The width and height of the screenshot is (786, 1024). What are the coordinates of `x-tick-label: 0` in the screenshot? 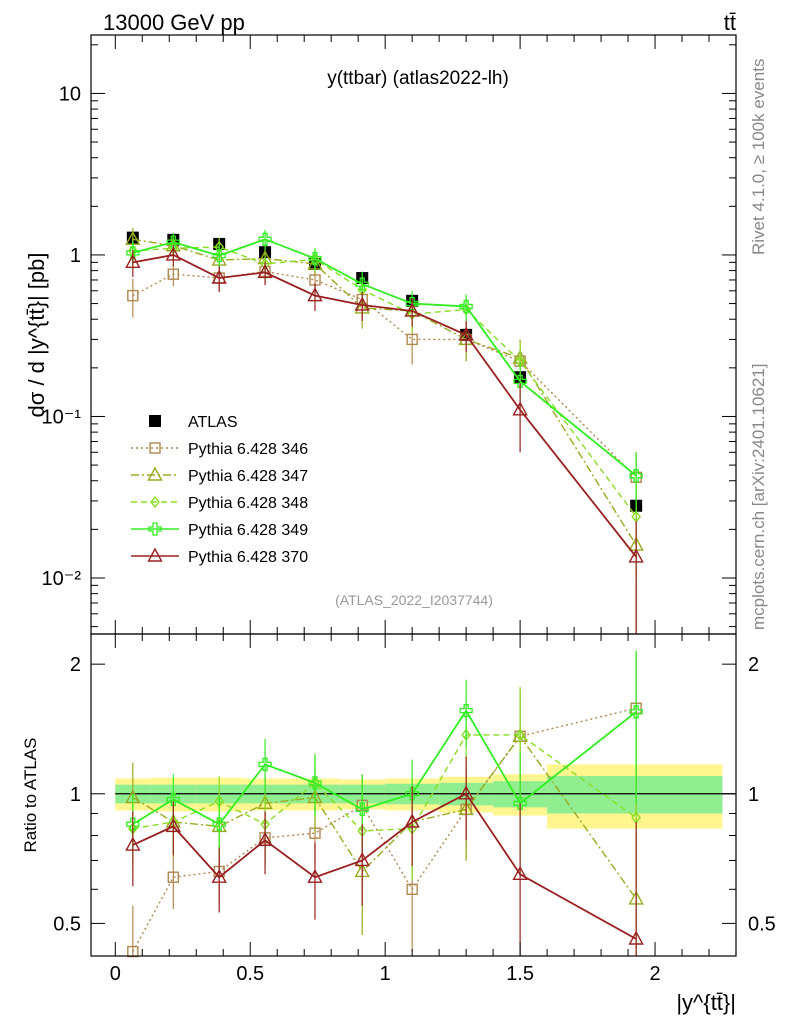 It's located at (115, 974).